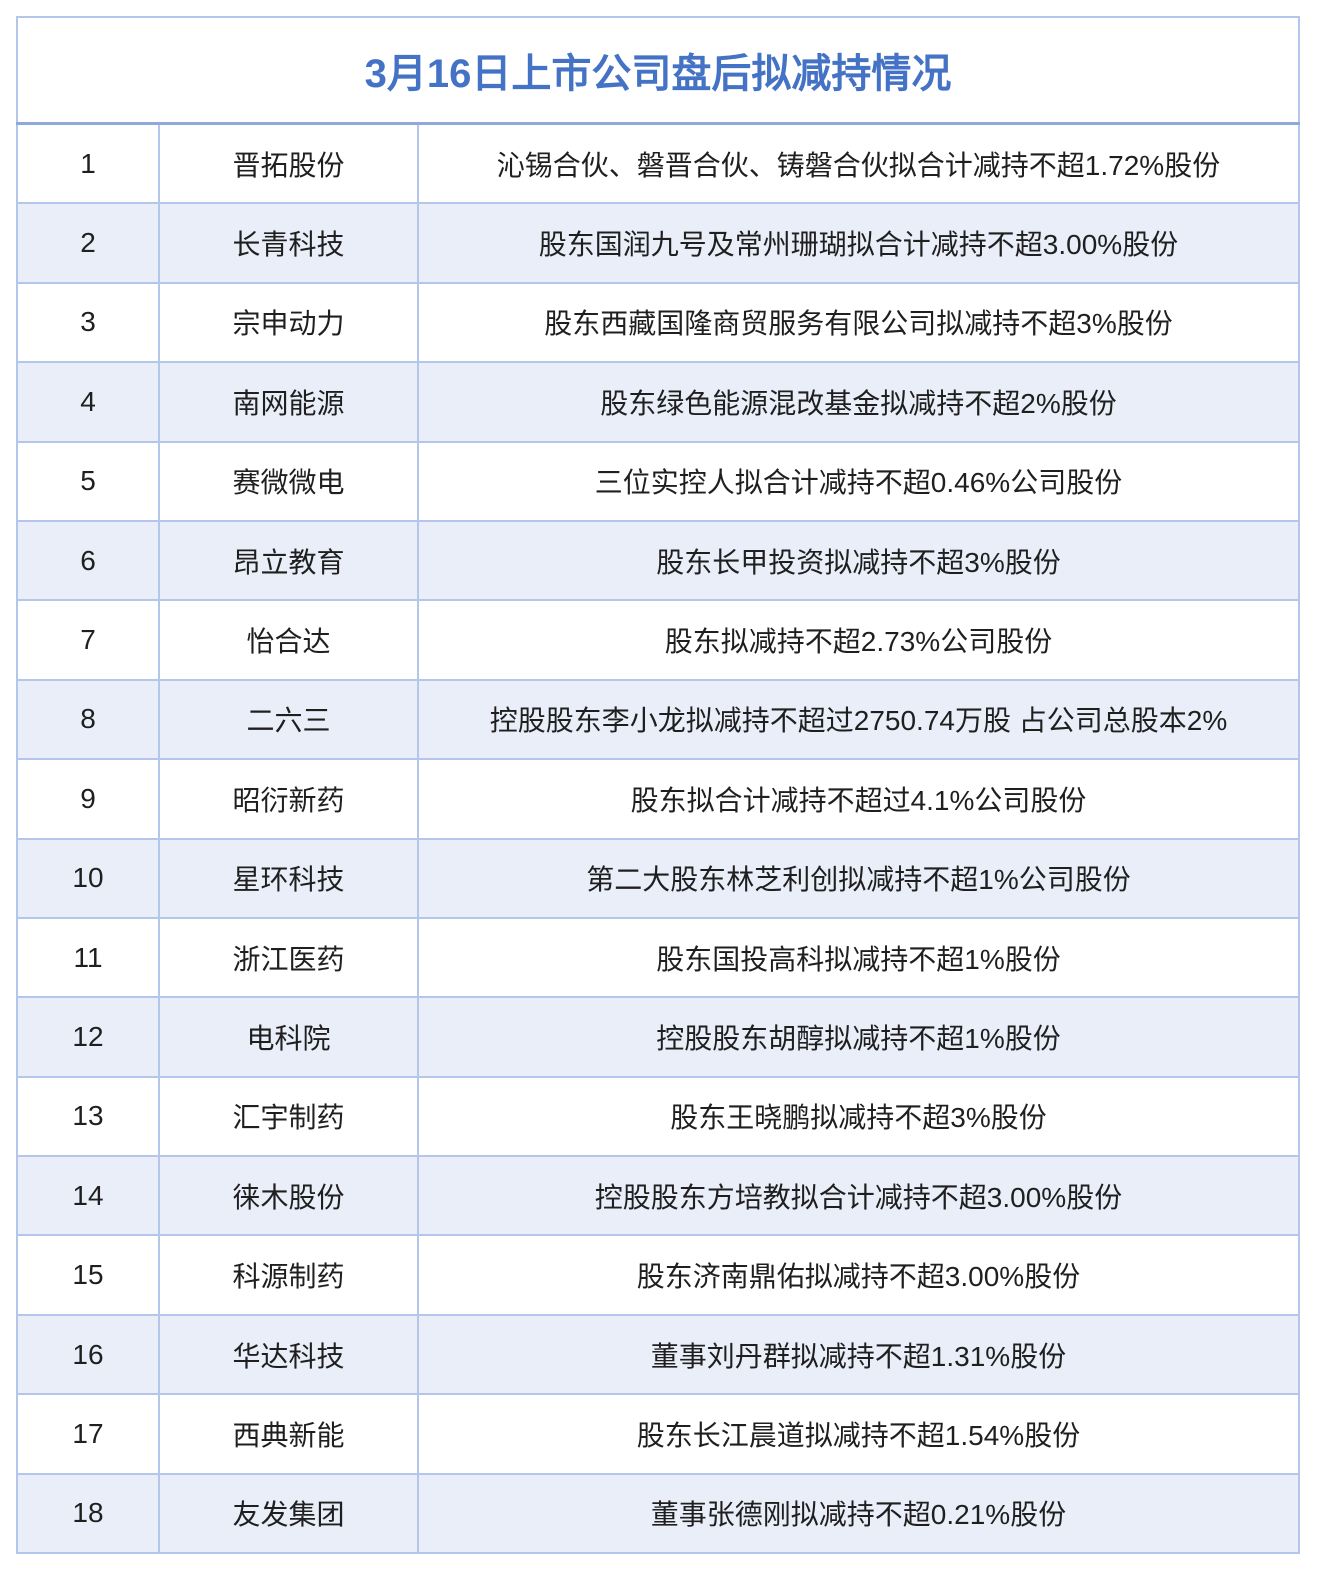 The image size is (1322, 1578). What do you see at coordinates (288, 560) in the screenshot?
I see `company-name: 昂立教育` at bounding box center [288, 560].